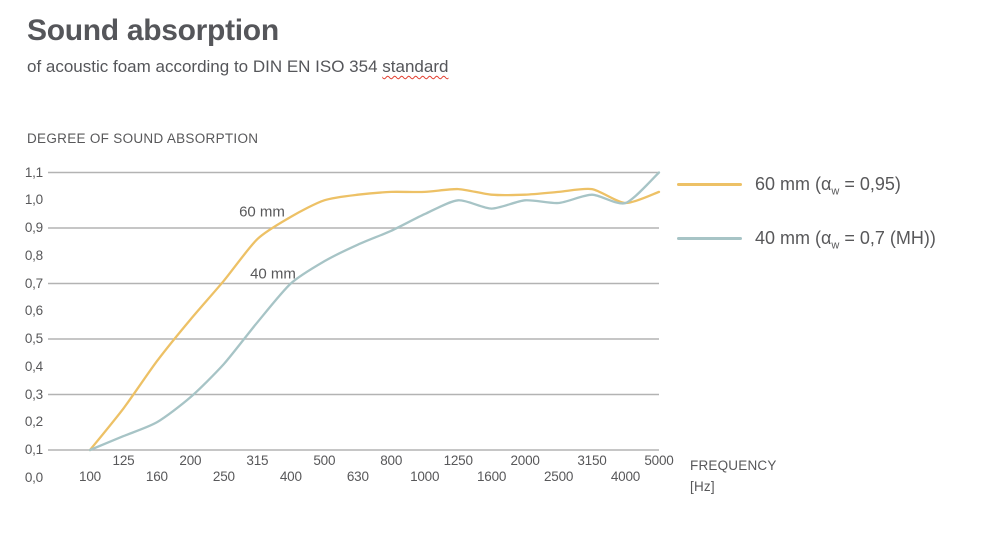 The image size is (1000, 538). What do you see at coordinates (357, 476) in the screenshot?
I see `x-tick-label: 630` at bounding box center [357, 476].